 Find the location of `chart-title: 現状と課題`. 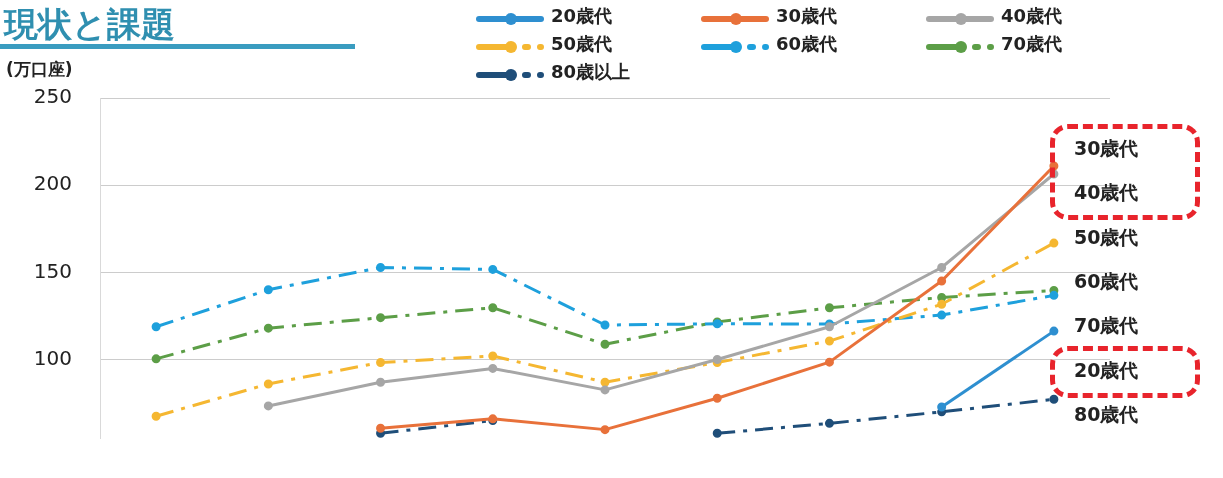

chart-title: 現状と課題 is located at coordinates (89, 24).